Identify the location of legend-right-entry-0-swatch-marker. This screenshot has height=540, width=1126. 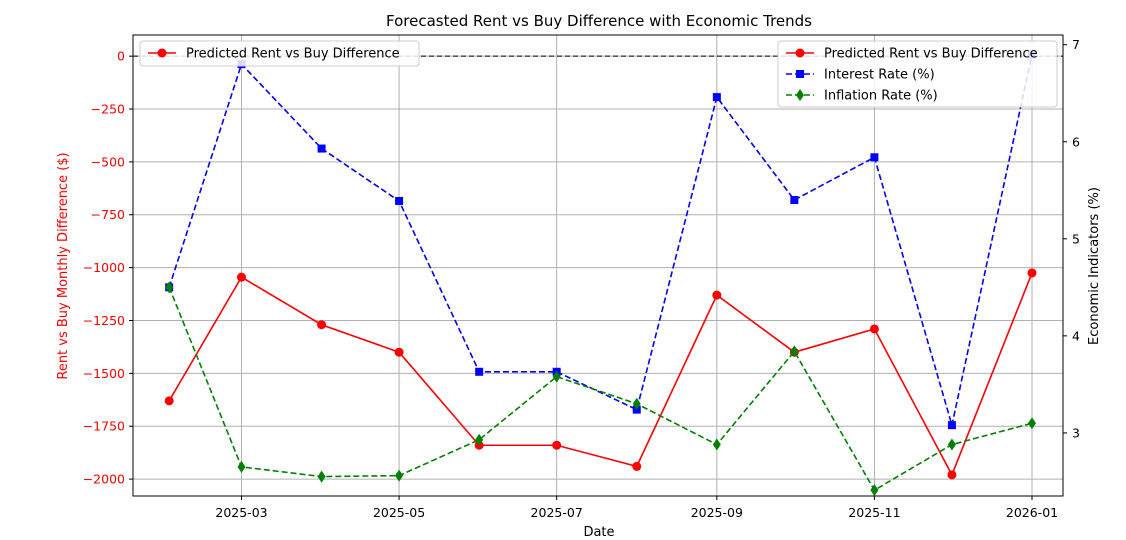
(800, 53).